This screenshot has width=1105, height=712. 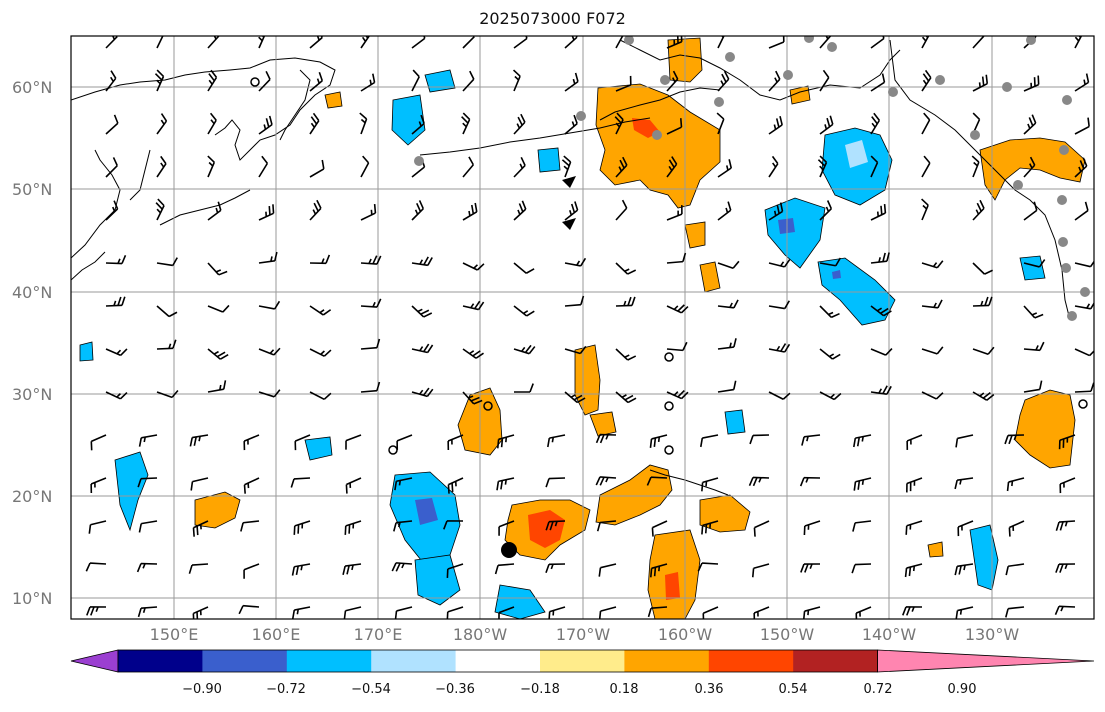 I want to click on colorbar-tick-label: −0.18, so click(x=540, y=689).